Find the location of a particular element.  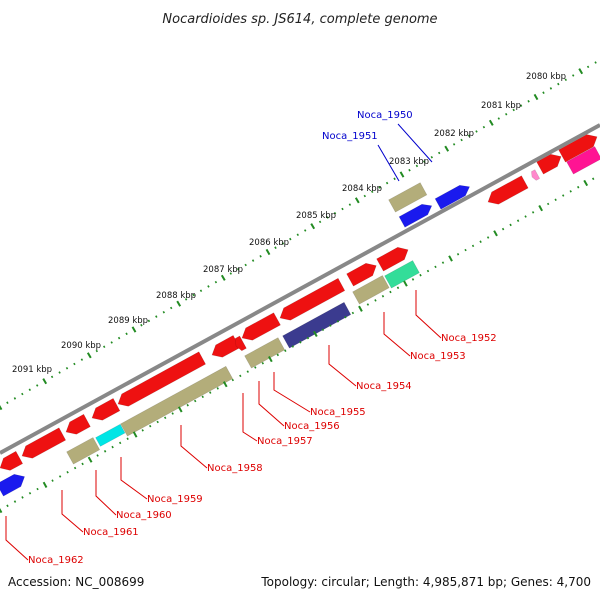

gene-label: Noca_1961 is located at coordinates (111, 532).